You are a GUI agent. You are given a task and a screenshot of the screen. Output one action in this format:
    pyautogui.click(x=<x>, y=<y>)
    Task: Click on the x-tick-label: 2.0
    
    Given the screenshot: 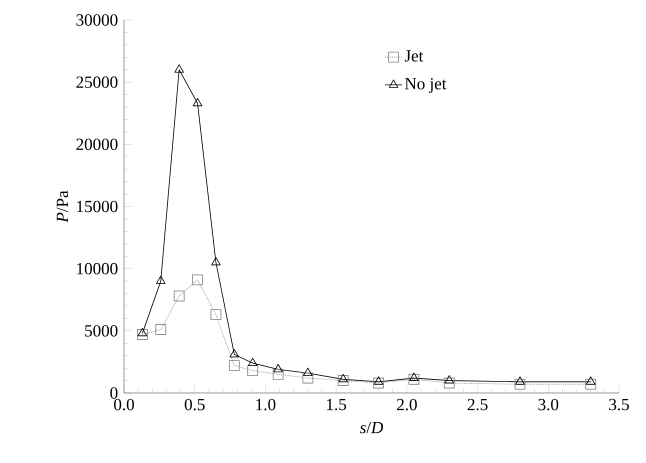 What is the action you would take?
    pyautogui.click(x=406, y=404)
    